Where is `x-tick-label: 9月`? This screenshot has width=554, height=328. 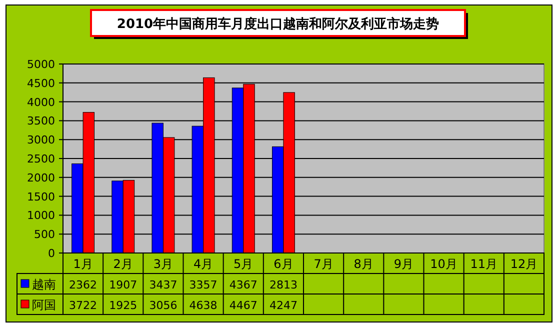 x-tick-label: 9月 is located at coordinates (404, 264).